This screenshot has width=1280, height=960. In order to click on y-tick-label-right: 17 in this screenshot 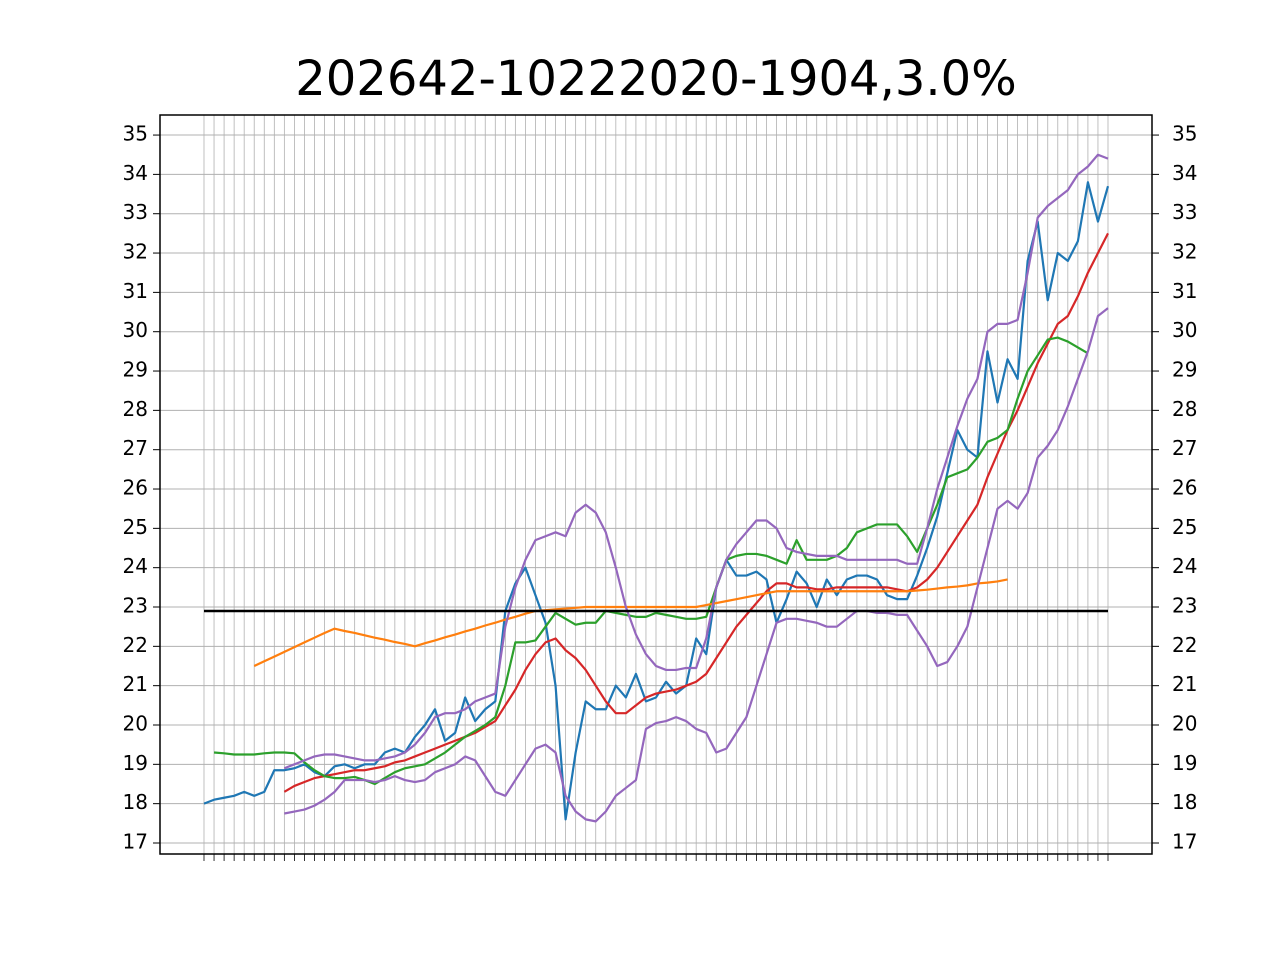, I will do `click(1184, 841)`.